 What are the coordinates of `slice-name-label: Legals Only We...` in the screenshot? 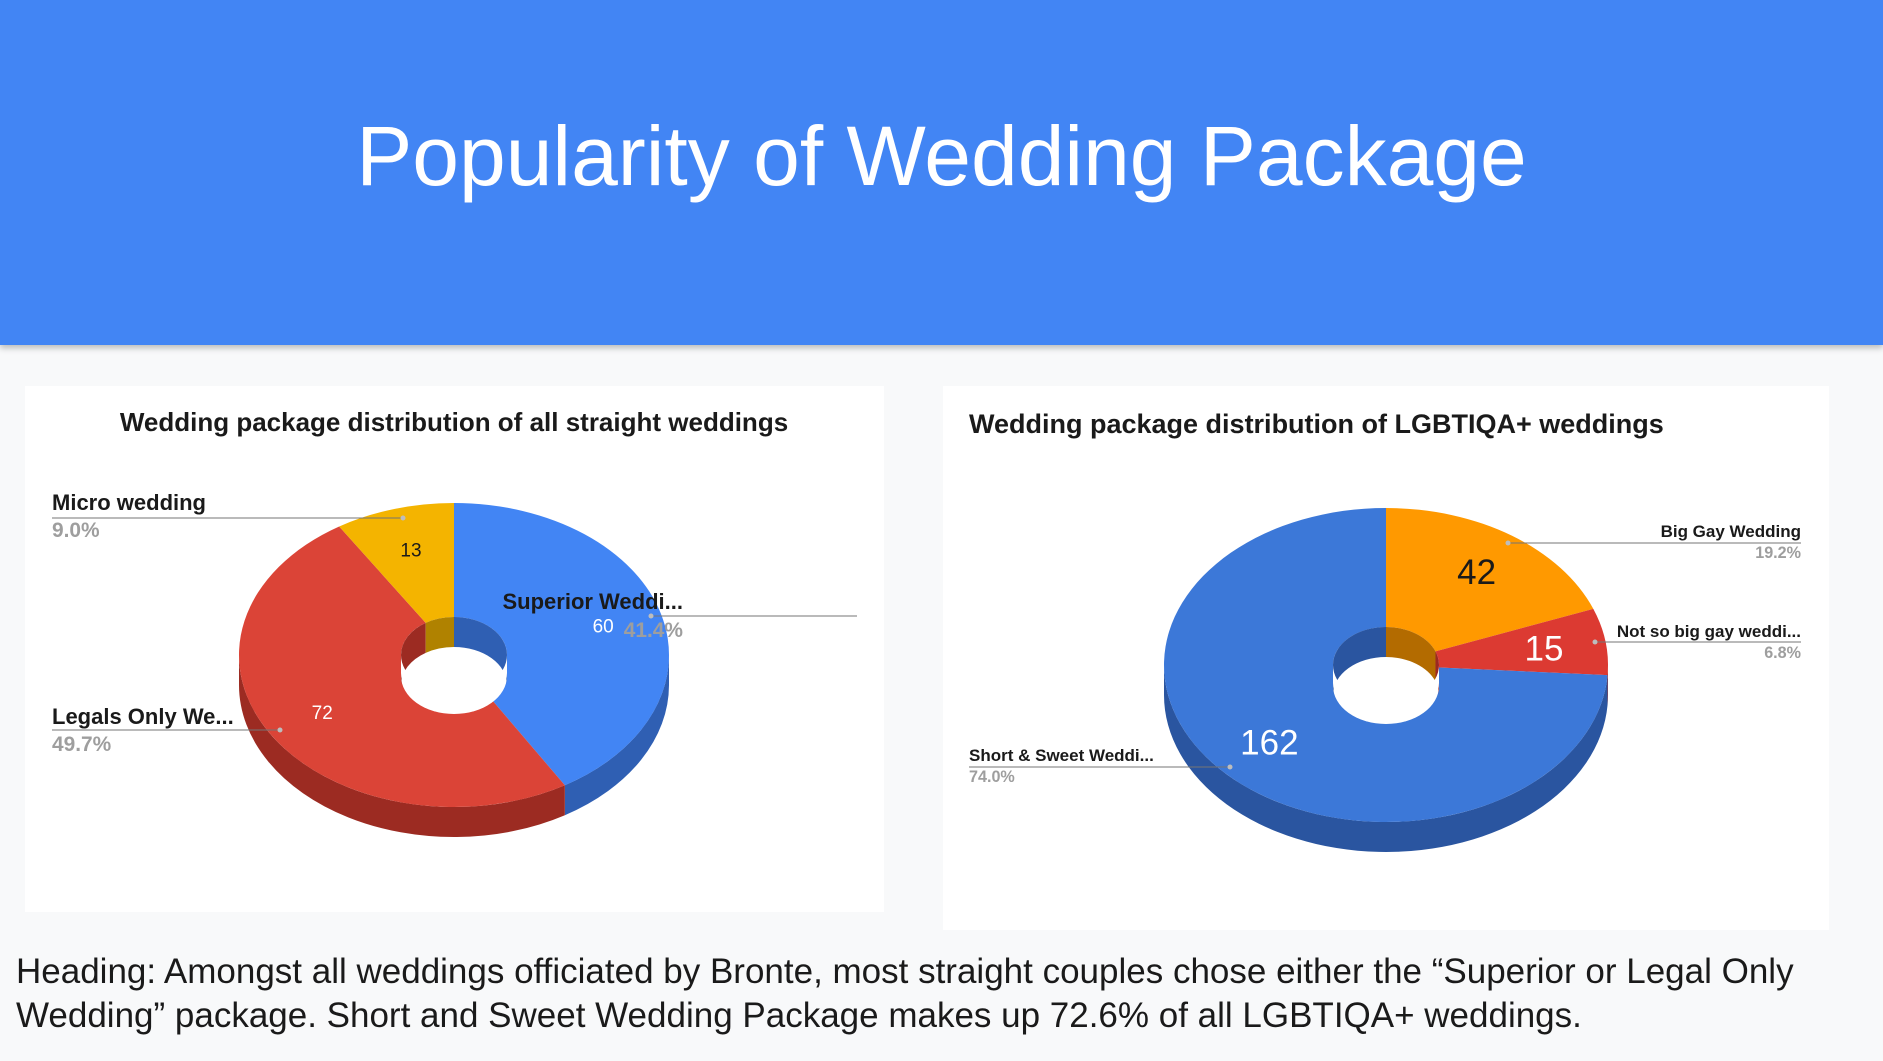 It's located at (143, 716).